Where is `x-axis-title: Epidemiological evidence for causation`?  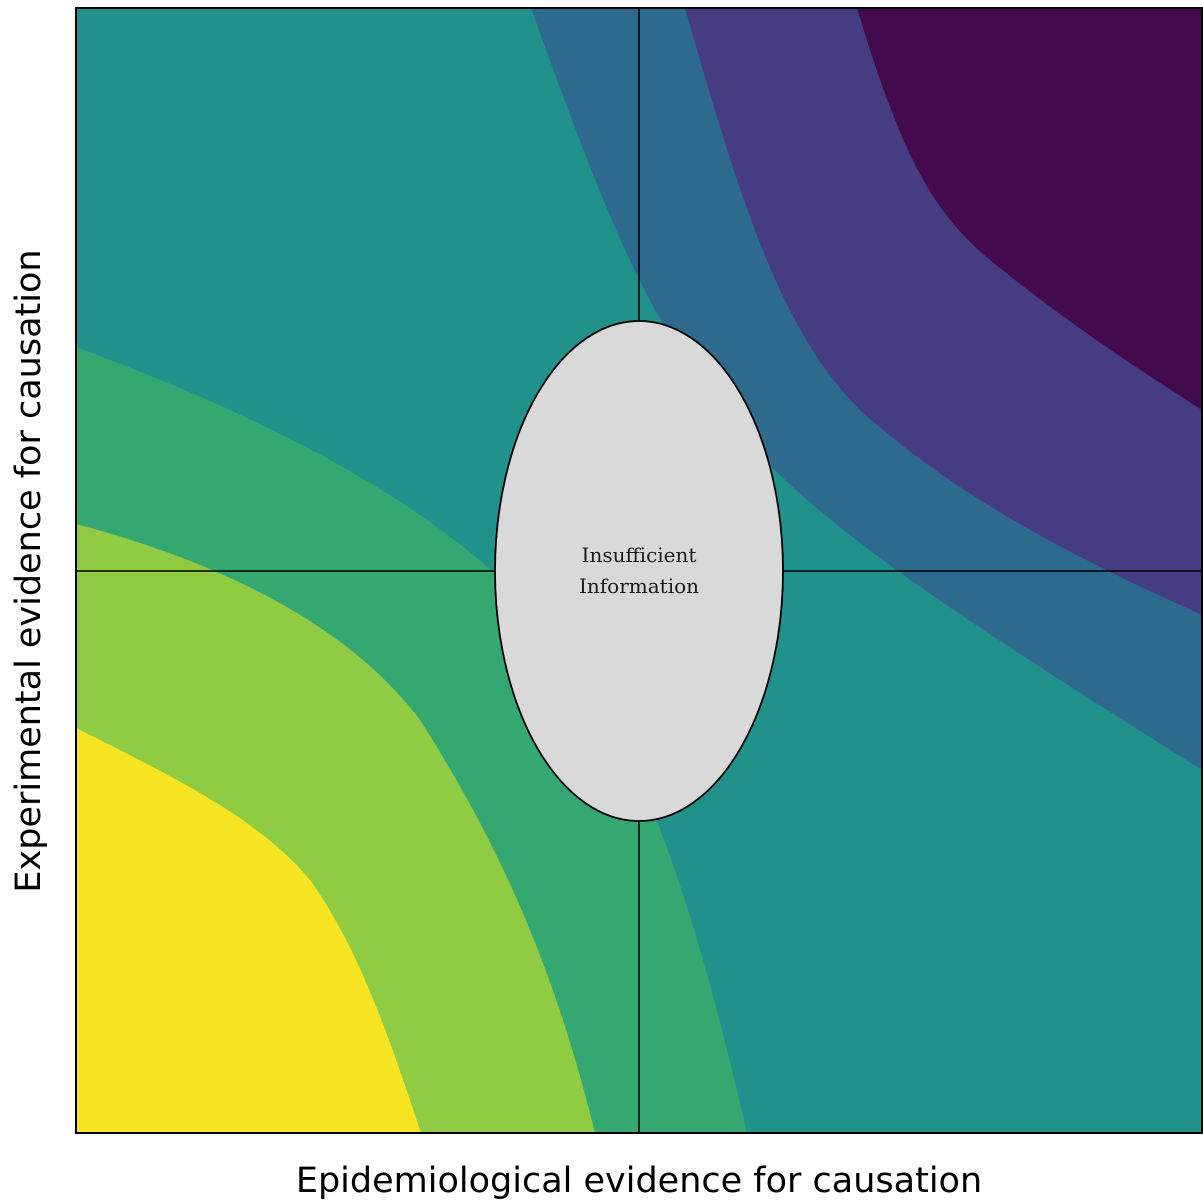
x-axis-title: Epidemiological evidence for causation is located at coordinates (639, 1181).